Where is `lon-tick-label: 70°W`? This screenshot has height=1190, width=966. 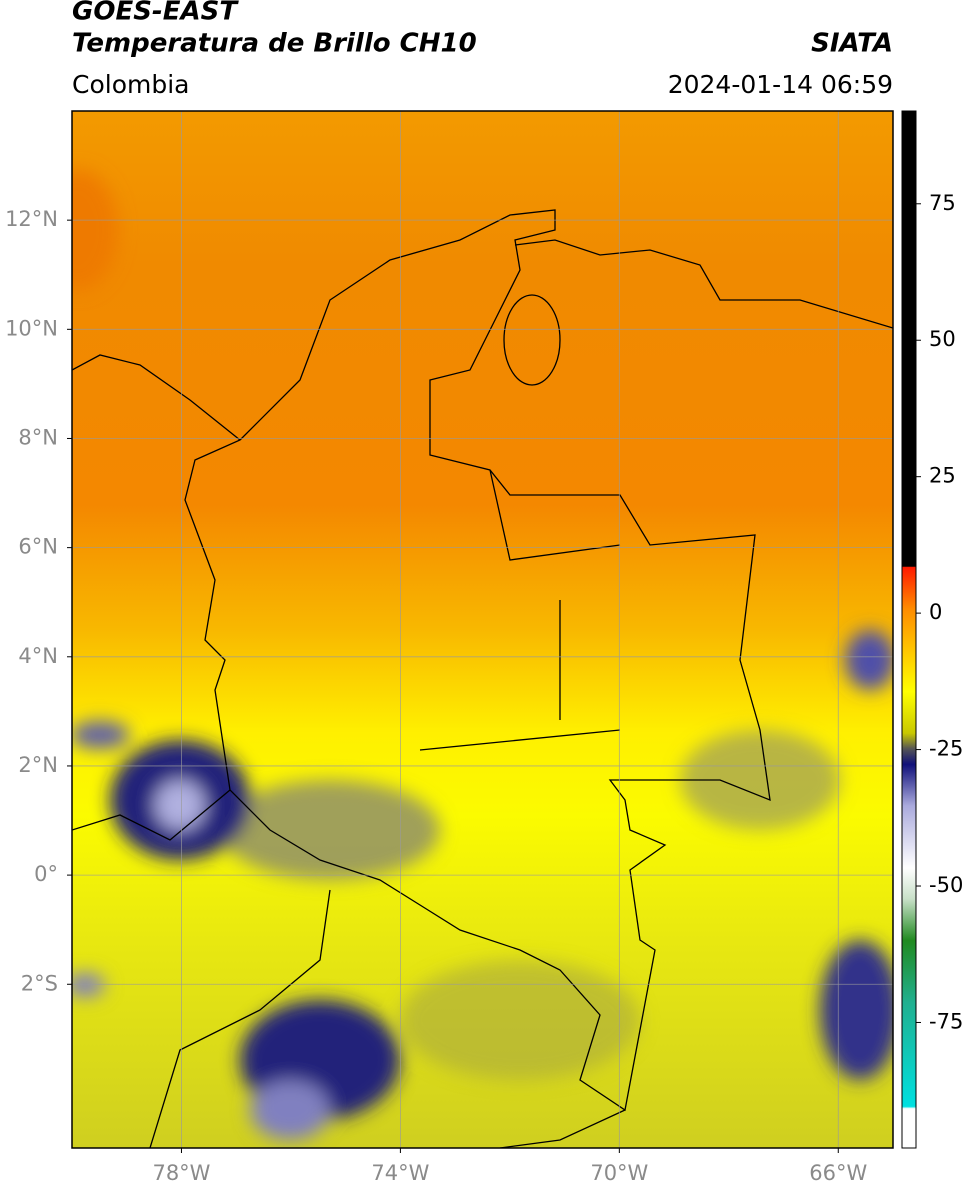 lon-tick-label: 70°W is located at coordinates (619, 1173).